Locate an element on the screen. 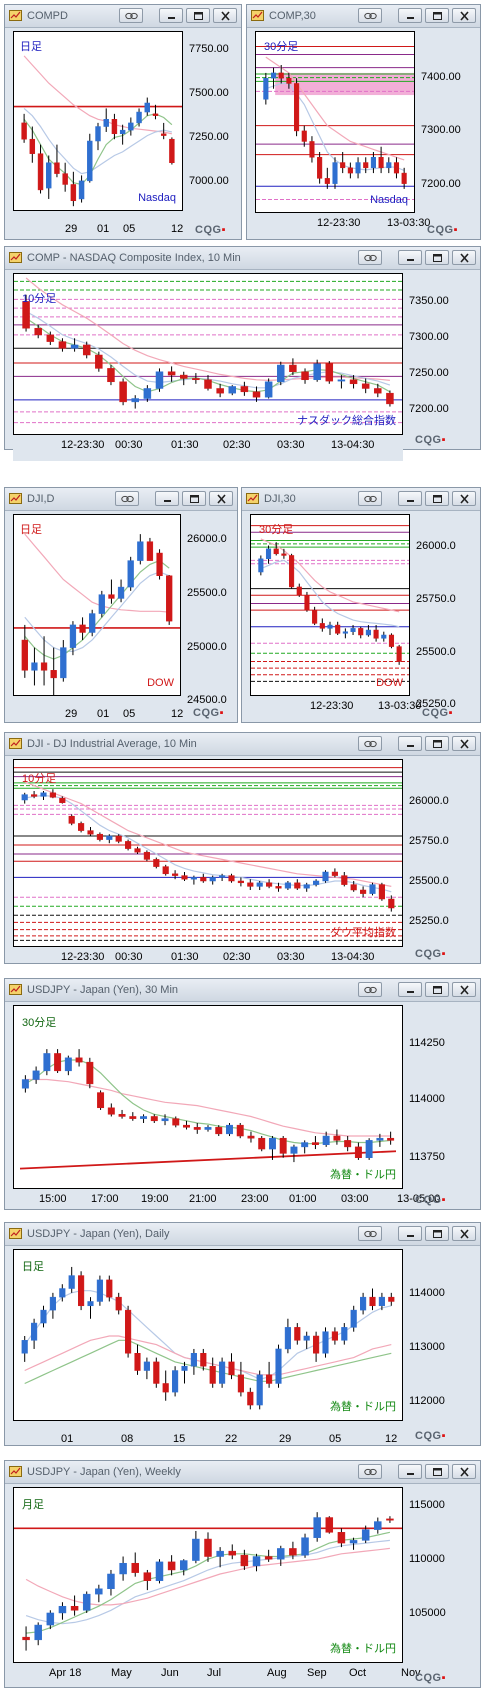 The height and width of the screenshot is (1691, 483). cqg-logo: CQG▪ is located at coordinates (430, 440).